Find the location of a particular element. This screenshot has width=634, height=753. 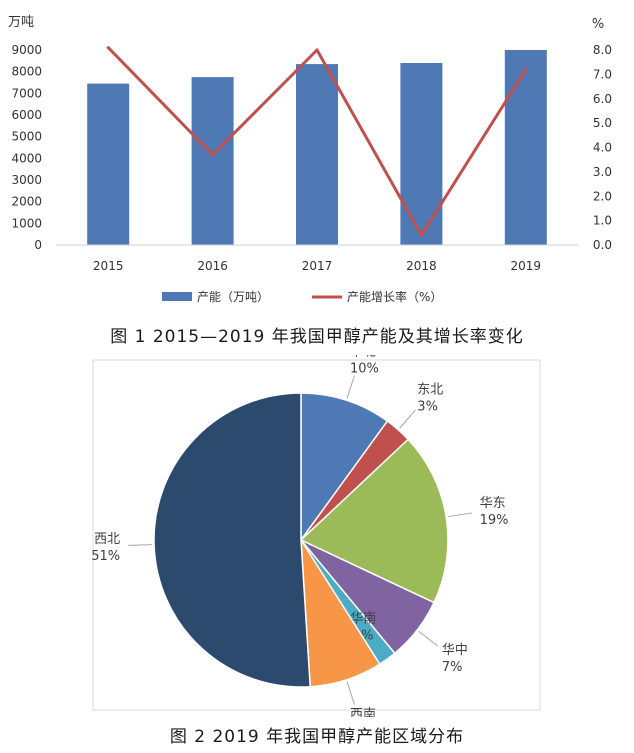

left-tick-label: 0 is located at coordinates (38, 245).